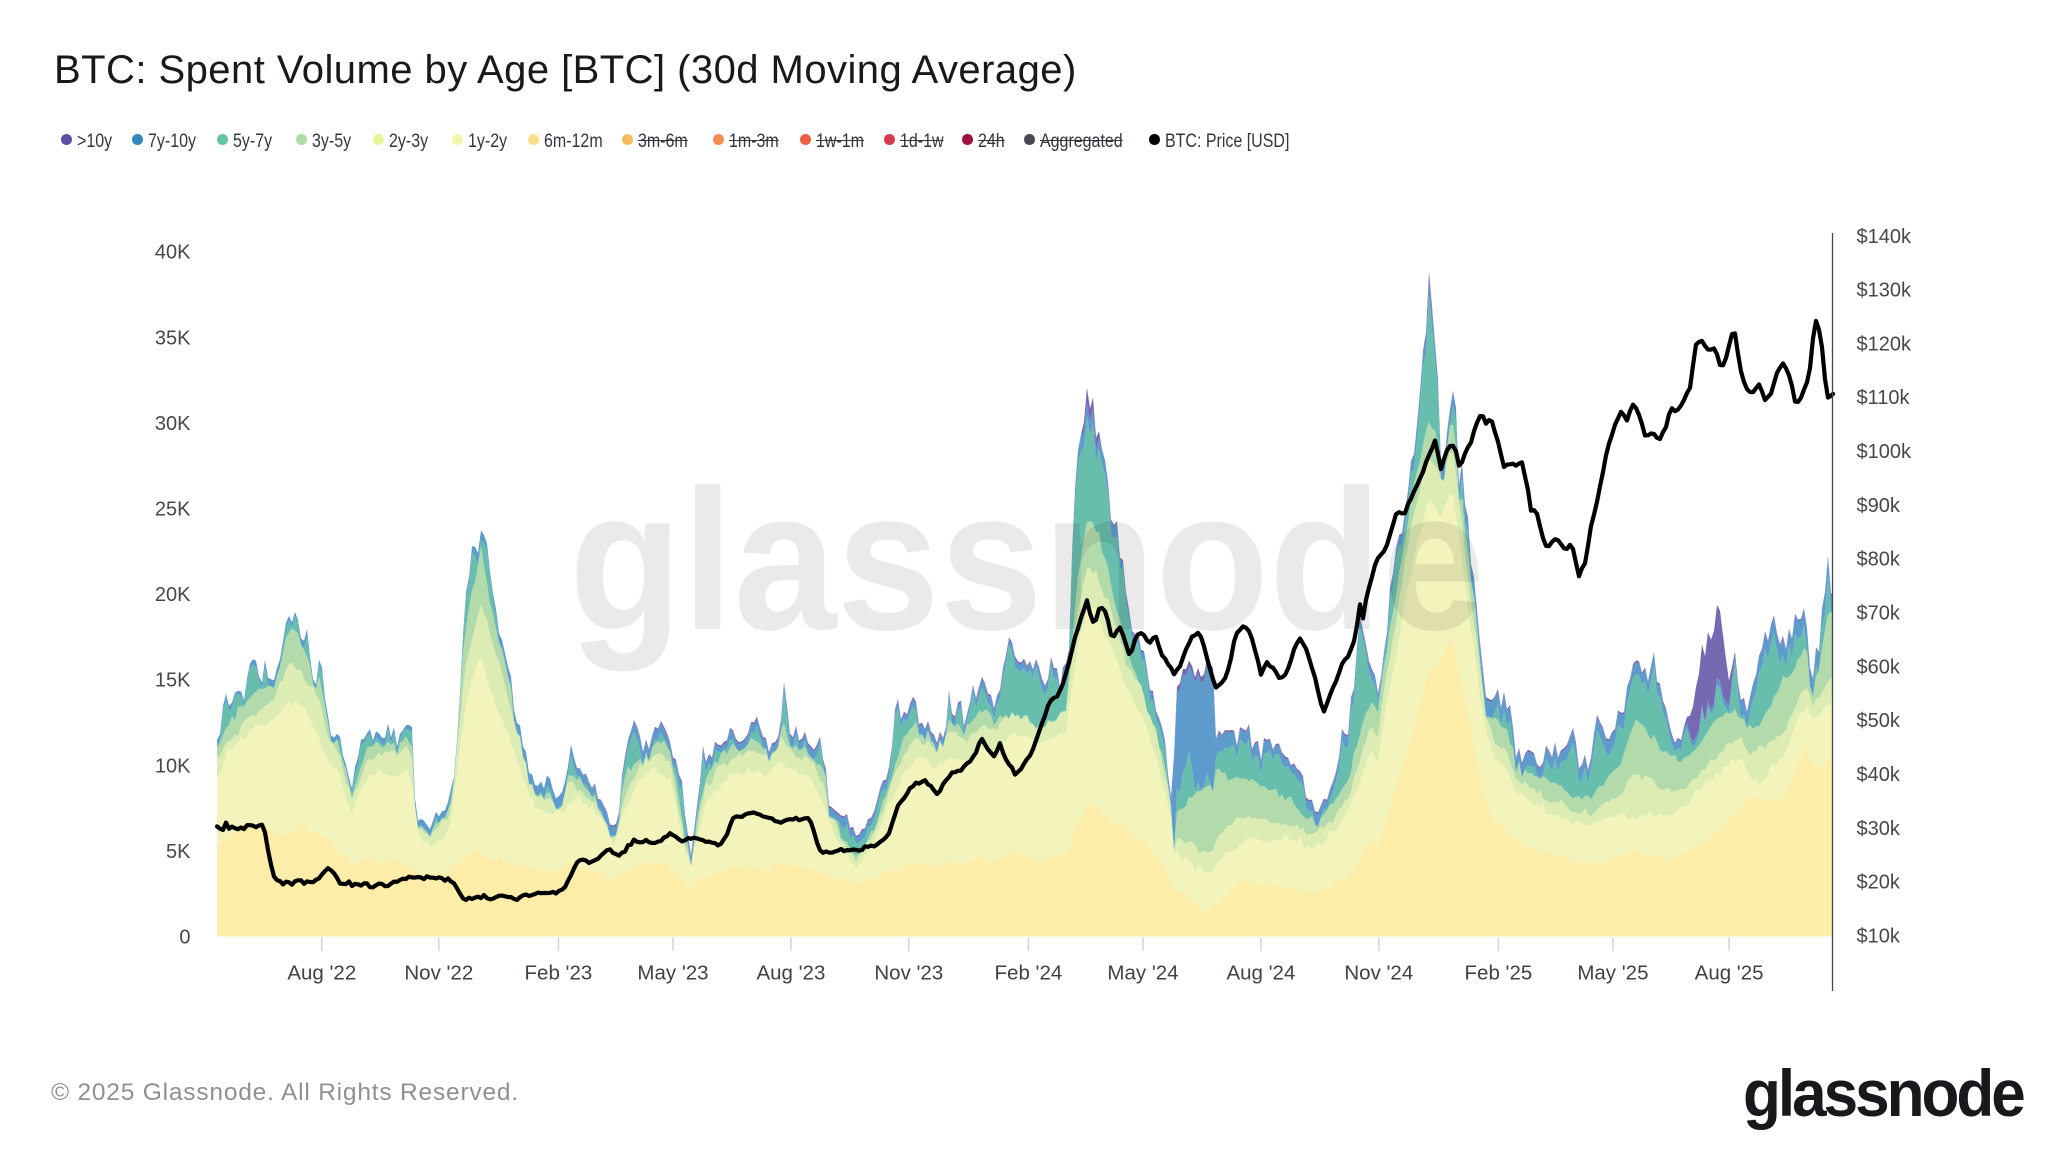 Image resolution: width=2048 pixels, height=1152 pixels. What do you see at coordinates (1729, 973) in the screenshot?
I see `svg-text: Aug '25` at bounding box center [1729, 973].